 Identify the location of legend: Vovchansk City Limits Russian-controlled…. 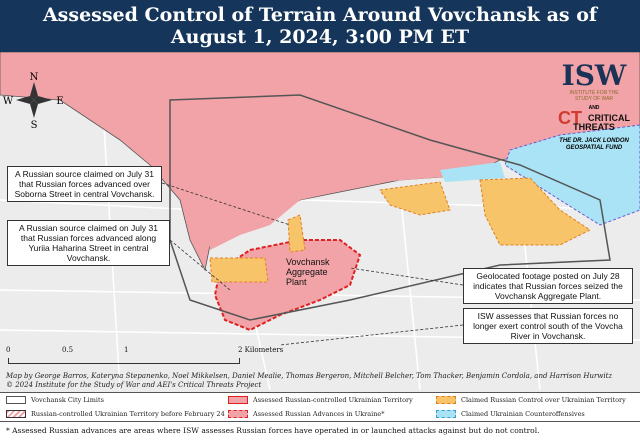
(320, 407).